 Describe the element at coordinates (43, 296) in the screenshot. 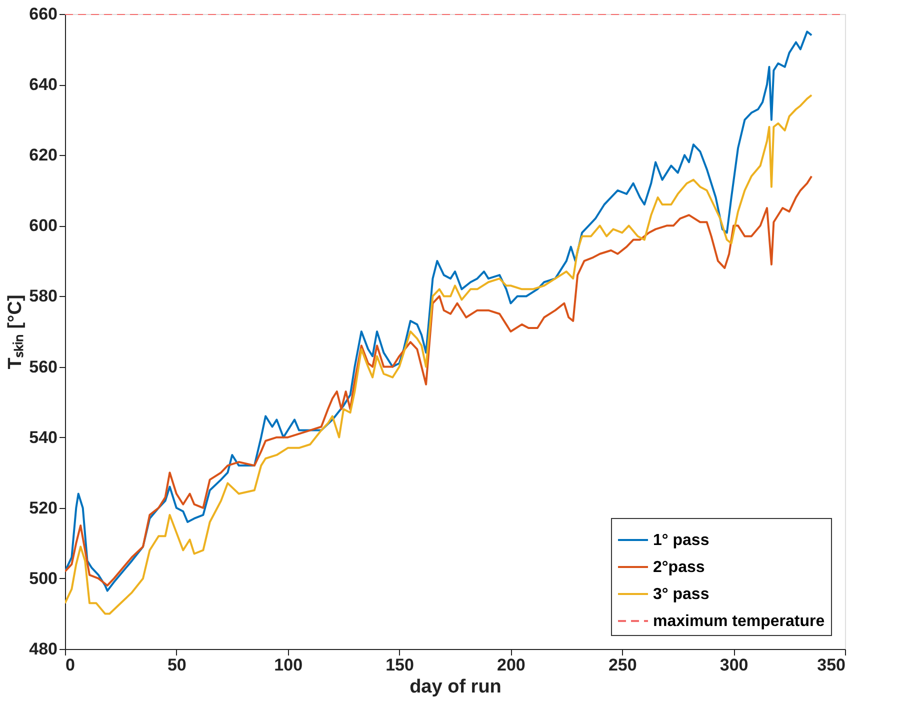

I see `y-tick-label: 580` at that location.